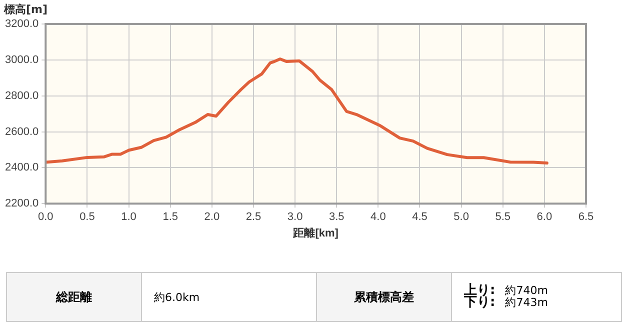 The width and height of the screenshot is (630, 328). Describe the element at coordinates (336, 217) in the screenshot. I see `x-tick-label: 3.5` at that location.